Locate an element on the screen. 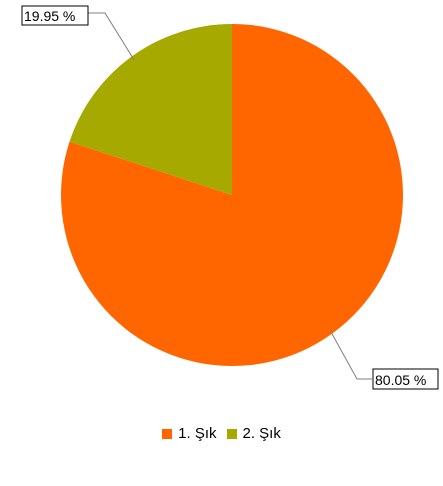 This screenshot has height=486, width=443. data-label-1: 80.05 % is located at coordinates (400, 380).